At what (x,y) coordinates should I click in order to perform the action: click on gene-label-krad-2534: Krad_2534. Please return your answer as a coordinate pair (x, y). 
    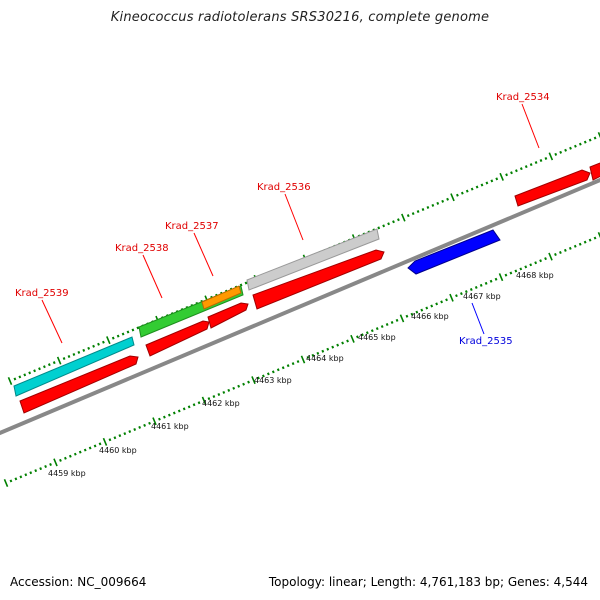
    Looking at the image, I should click on (523, 97).